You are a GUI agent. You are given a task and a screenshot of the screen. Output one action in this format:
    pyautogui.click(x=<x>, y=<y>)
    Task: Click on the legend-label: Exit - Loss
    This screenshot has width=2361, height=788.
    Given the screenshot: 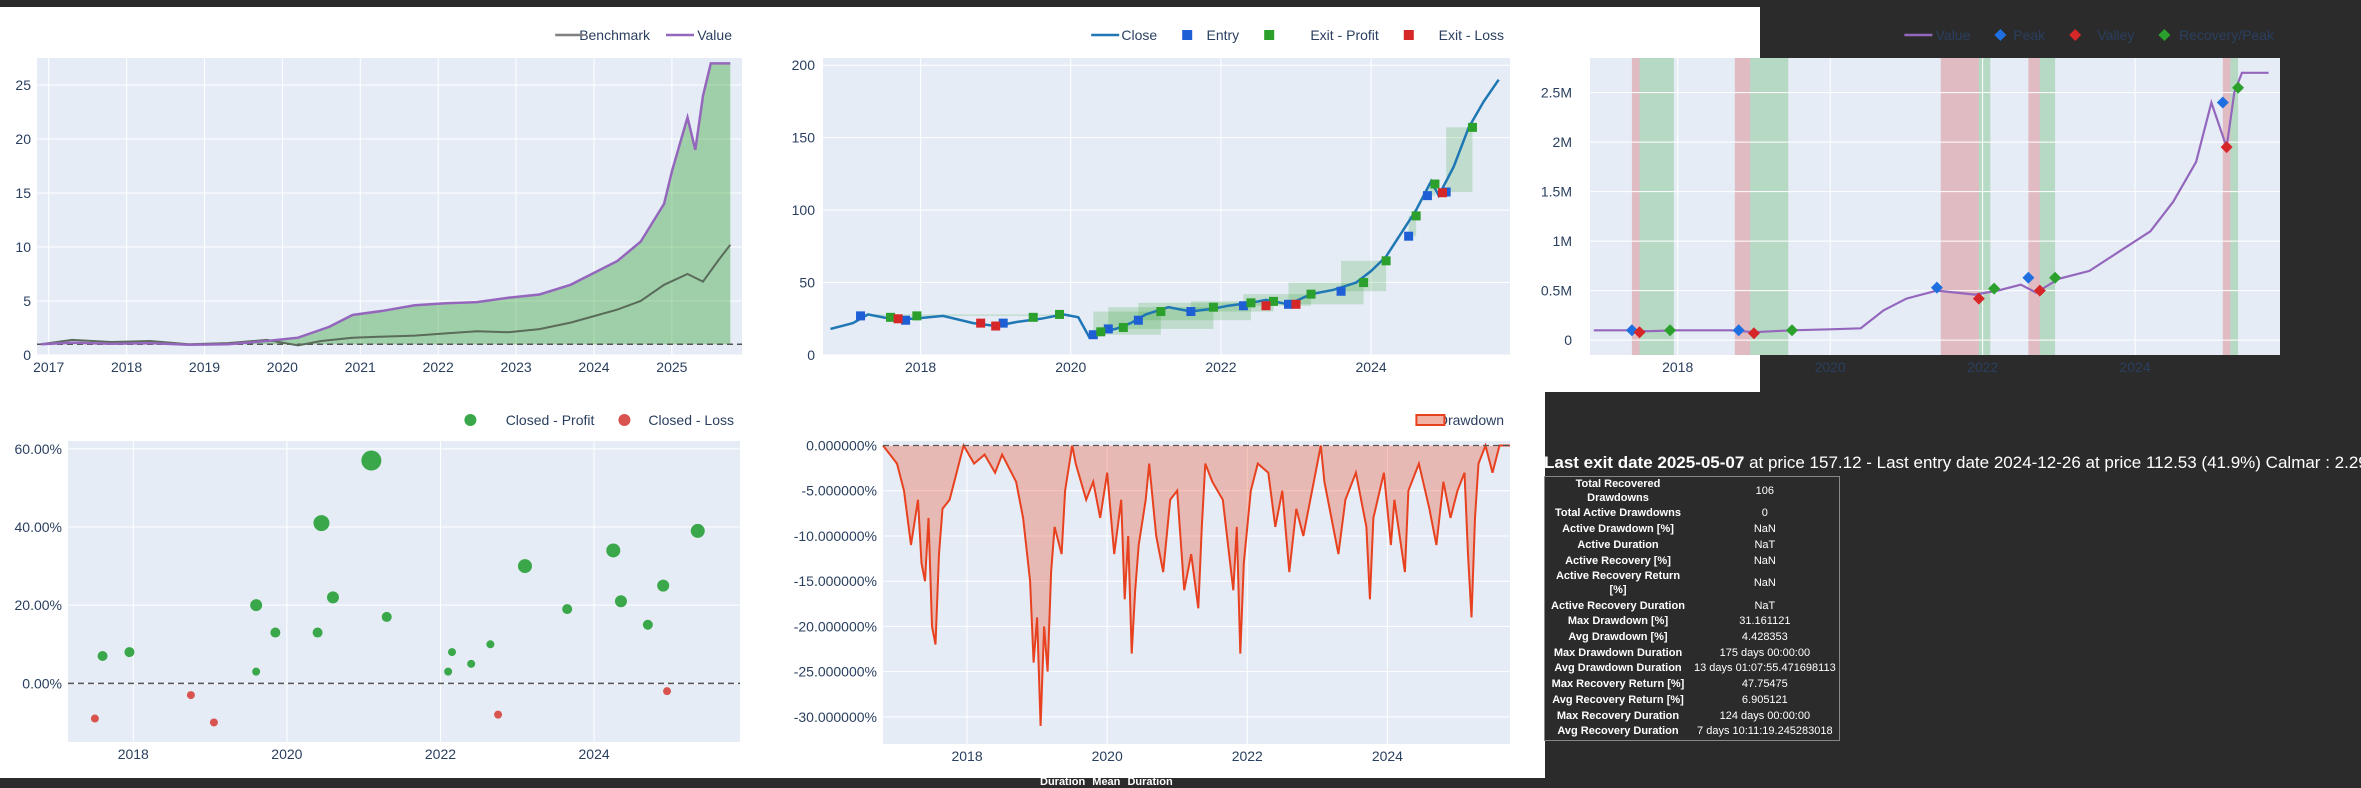 What is the action you would take?
    pyautogui.click(x=1471, y=35)
    